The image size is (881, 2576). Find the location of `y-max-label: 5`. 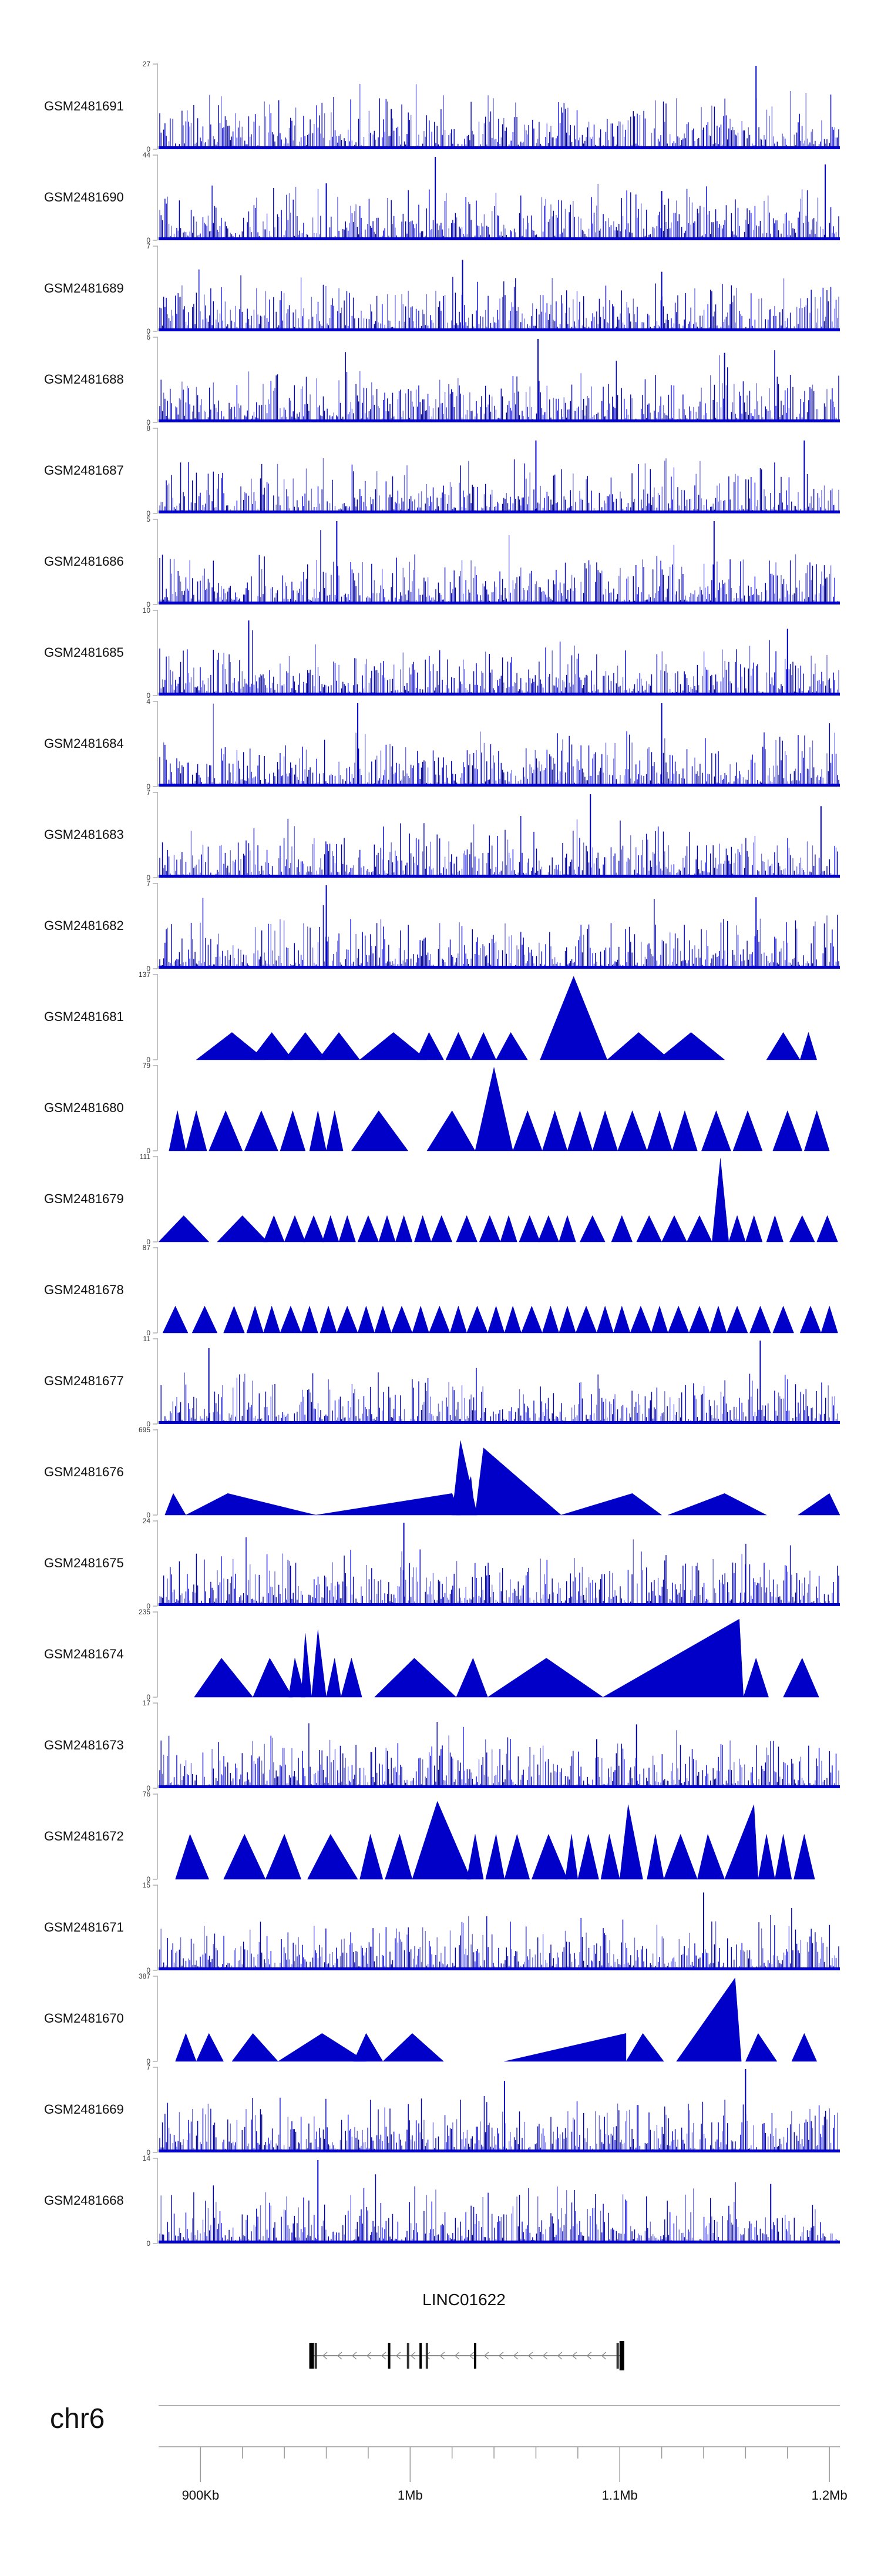

y-max-label: 5 is located at coordinates (148, 519).